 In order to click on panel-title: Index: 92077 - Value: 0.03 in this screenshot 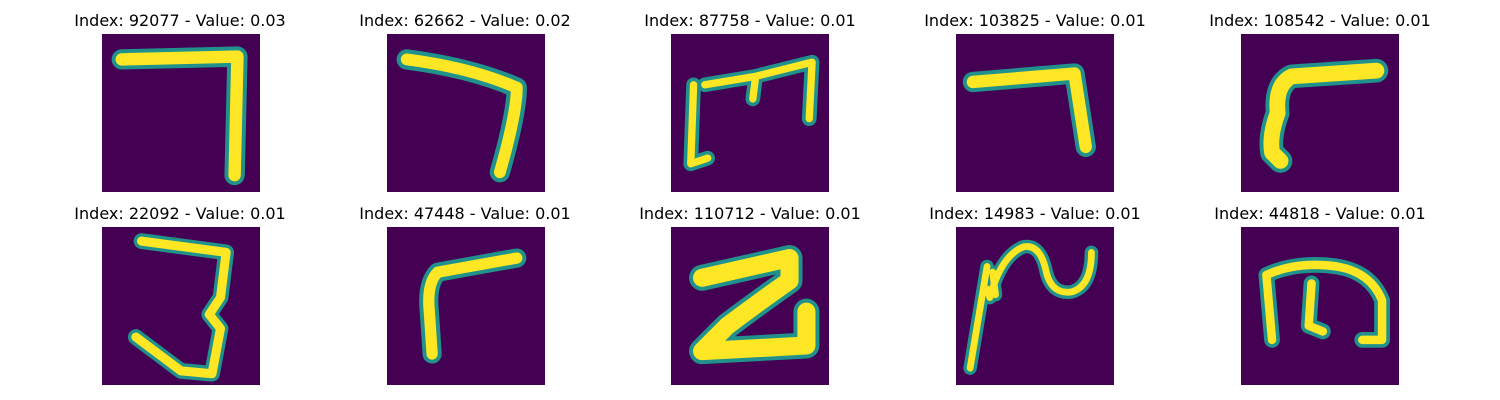, I will do `click(180, 20)`.